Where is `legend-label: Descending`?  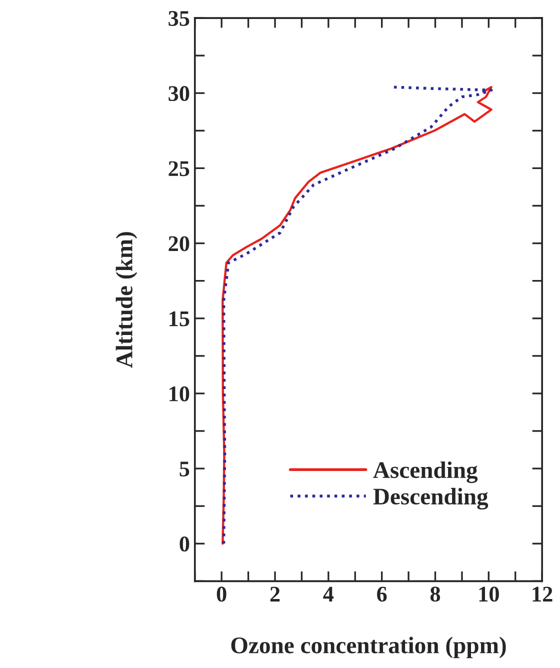 legend-label: Descending is located at coordinates (430, 499).